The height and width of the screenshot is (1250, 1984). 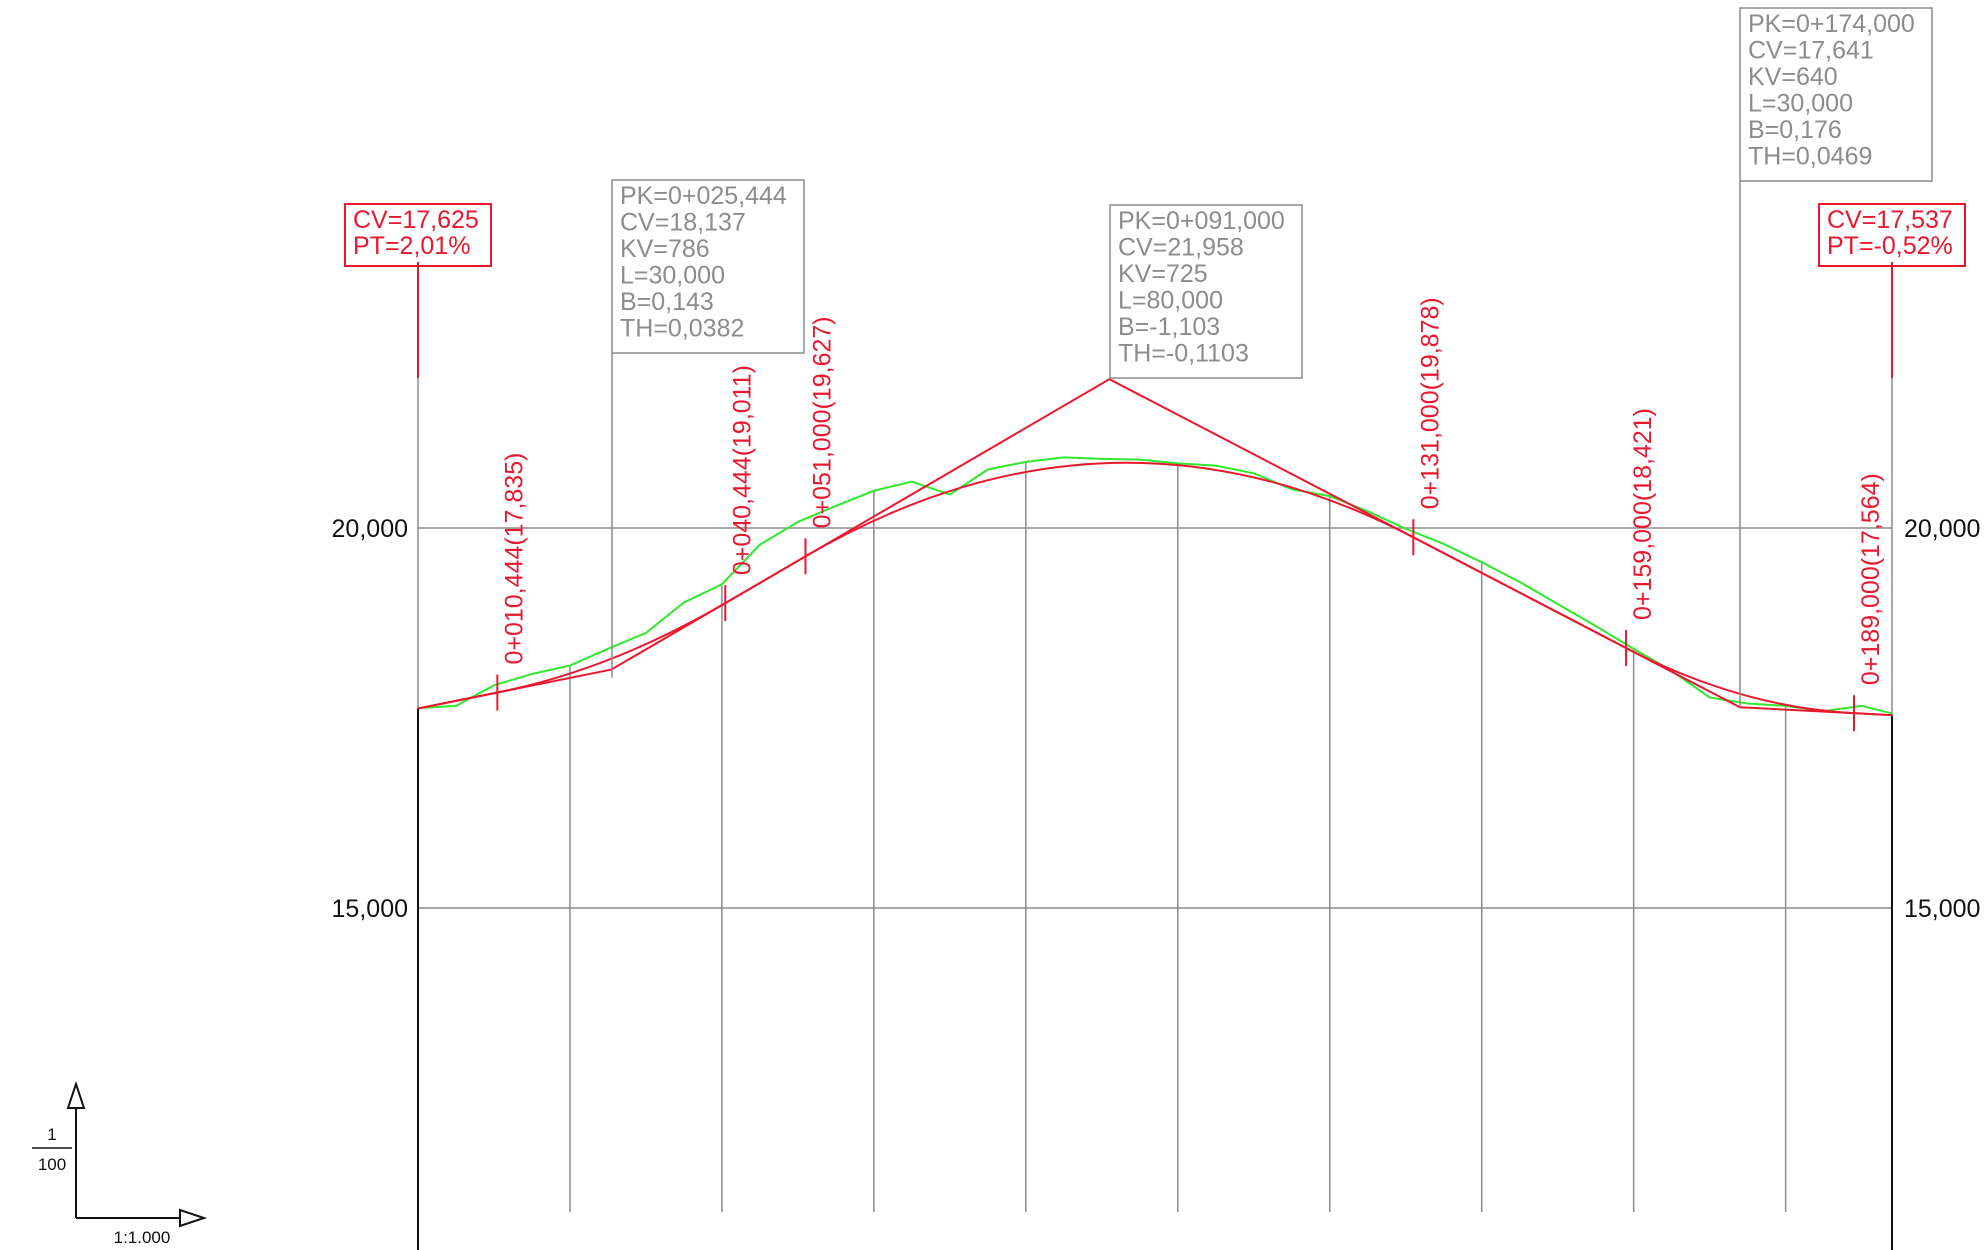 I want to click on vertex-info-line: PK=0+091,000, so click(x=1201, y=221).